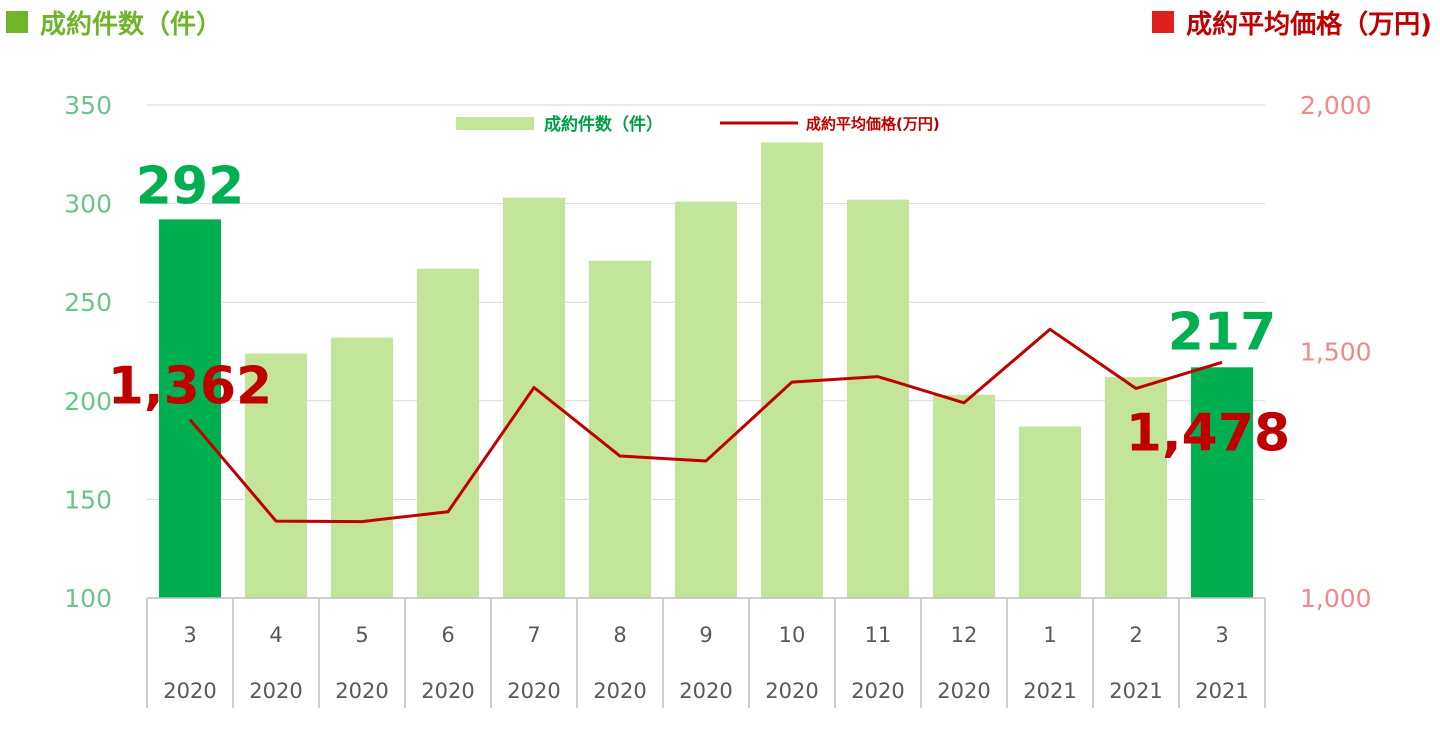  What do you see at coordinates (17, 22) in the screenshot?
I see `green-square-icon` at bounding box center [17, 22].